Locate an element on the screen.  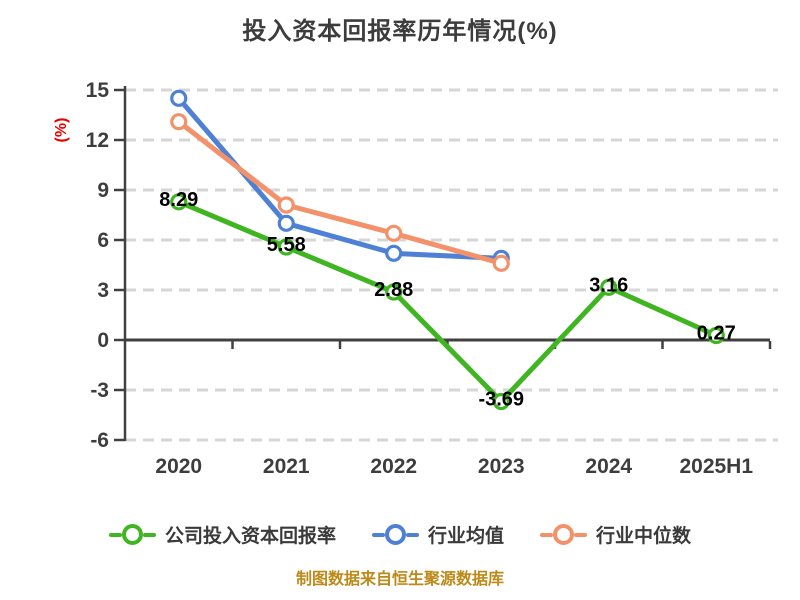
legend-item-company-roic: 公司投入资本回报率 is located at coordinates (222, 534).